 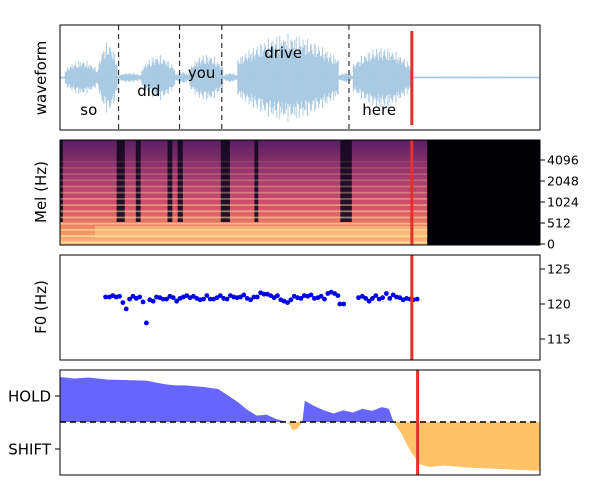 I want to click on turn-yticks: HOLD SHIFT, so click(x=34, y=423).